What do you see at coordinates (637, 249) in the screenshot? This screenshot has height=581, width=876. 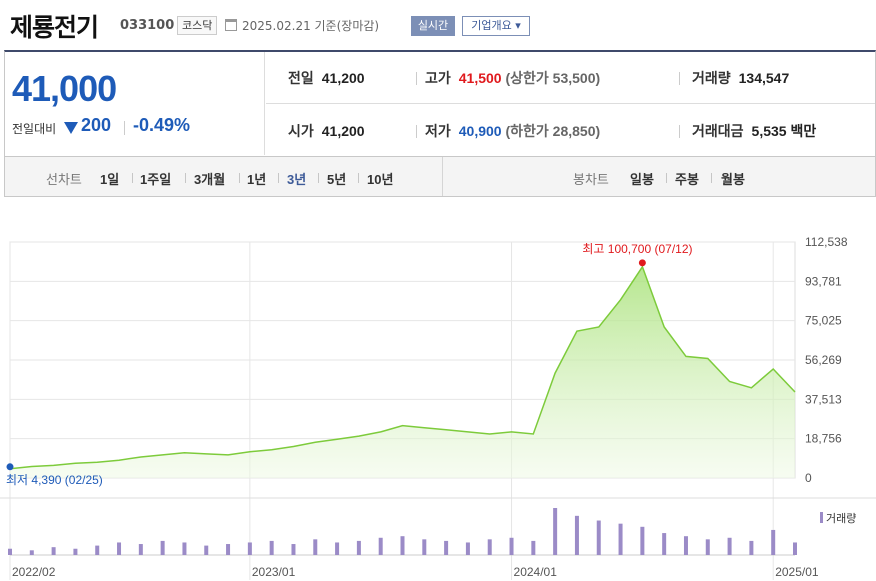 I see `max-annotation: 최고 100,700 (07/12)` at bounding box center [637, 249].